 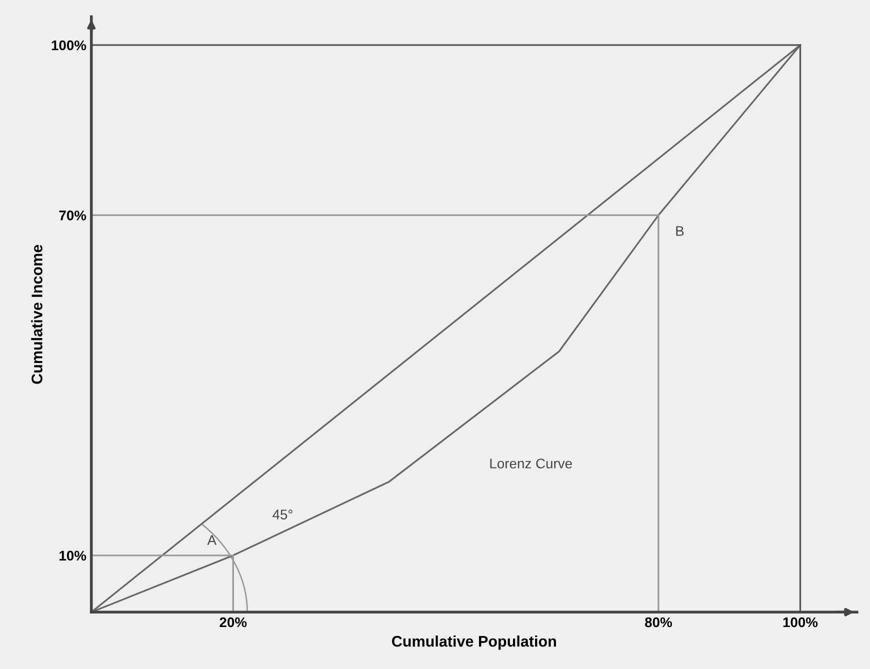 What do you see at coordinates (69, 45) in the screenshot?
I see `y-tick-label: 100%` at bounding box center [69, 45].